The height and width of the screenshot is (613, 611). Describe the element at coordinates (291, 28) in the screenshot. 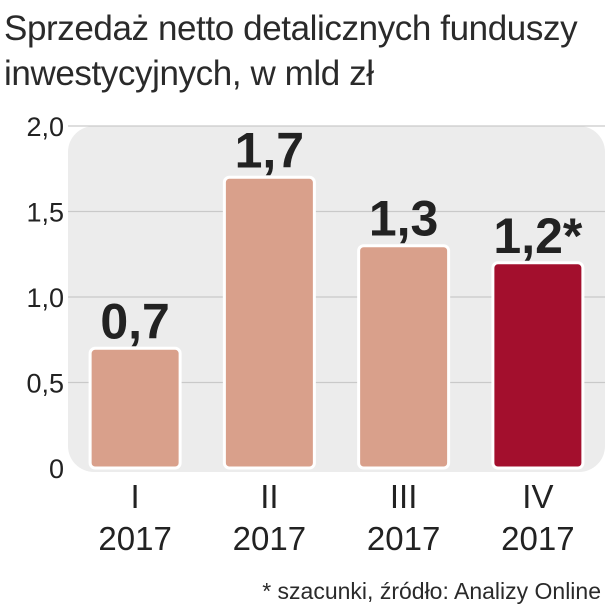

I see `chart-title-line-1: Sprzedaż netto detalicznych funduszy` at that location.